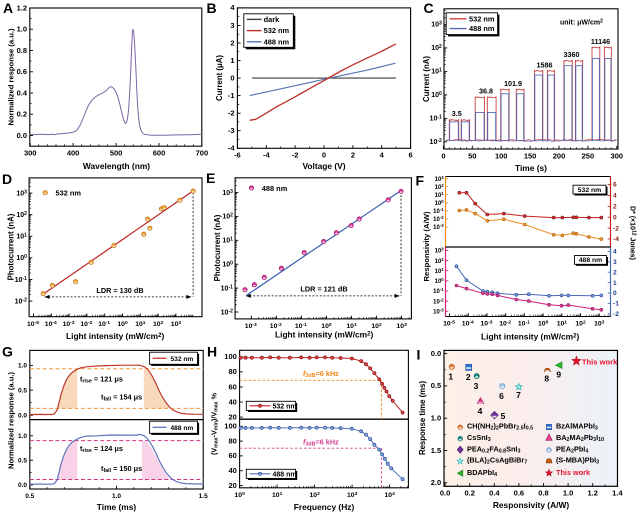  What do you see at coordinates (503, 416) in the screenshot?
I see `svg-text: 5` at bounding box center [503, 416].